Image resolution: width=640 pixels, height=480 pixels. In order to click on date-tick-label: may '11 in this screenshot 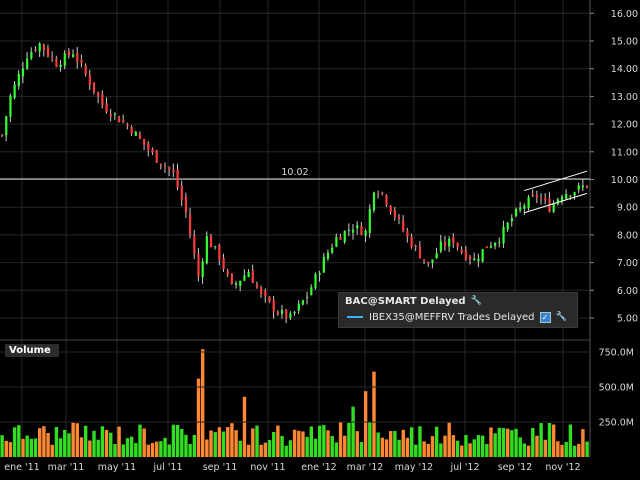, I will do `click(117, 467)`.